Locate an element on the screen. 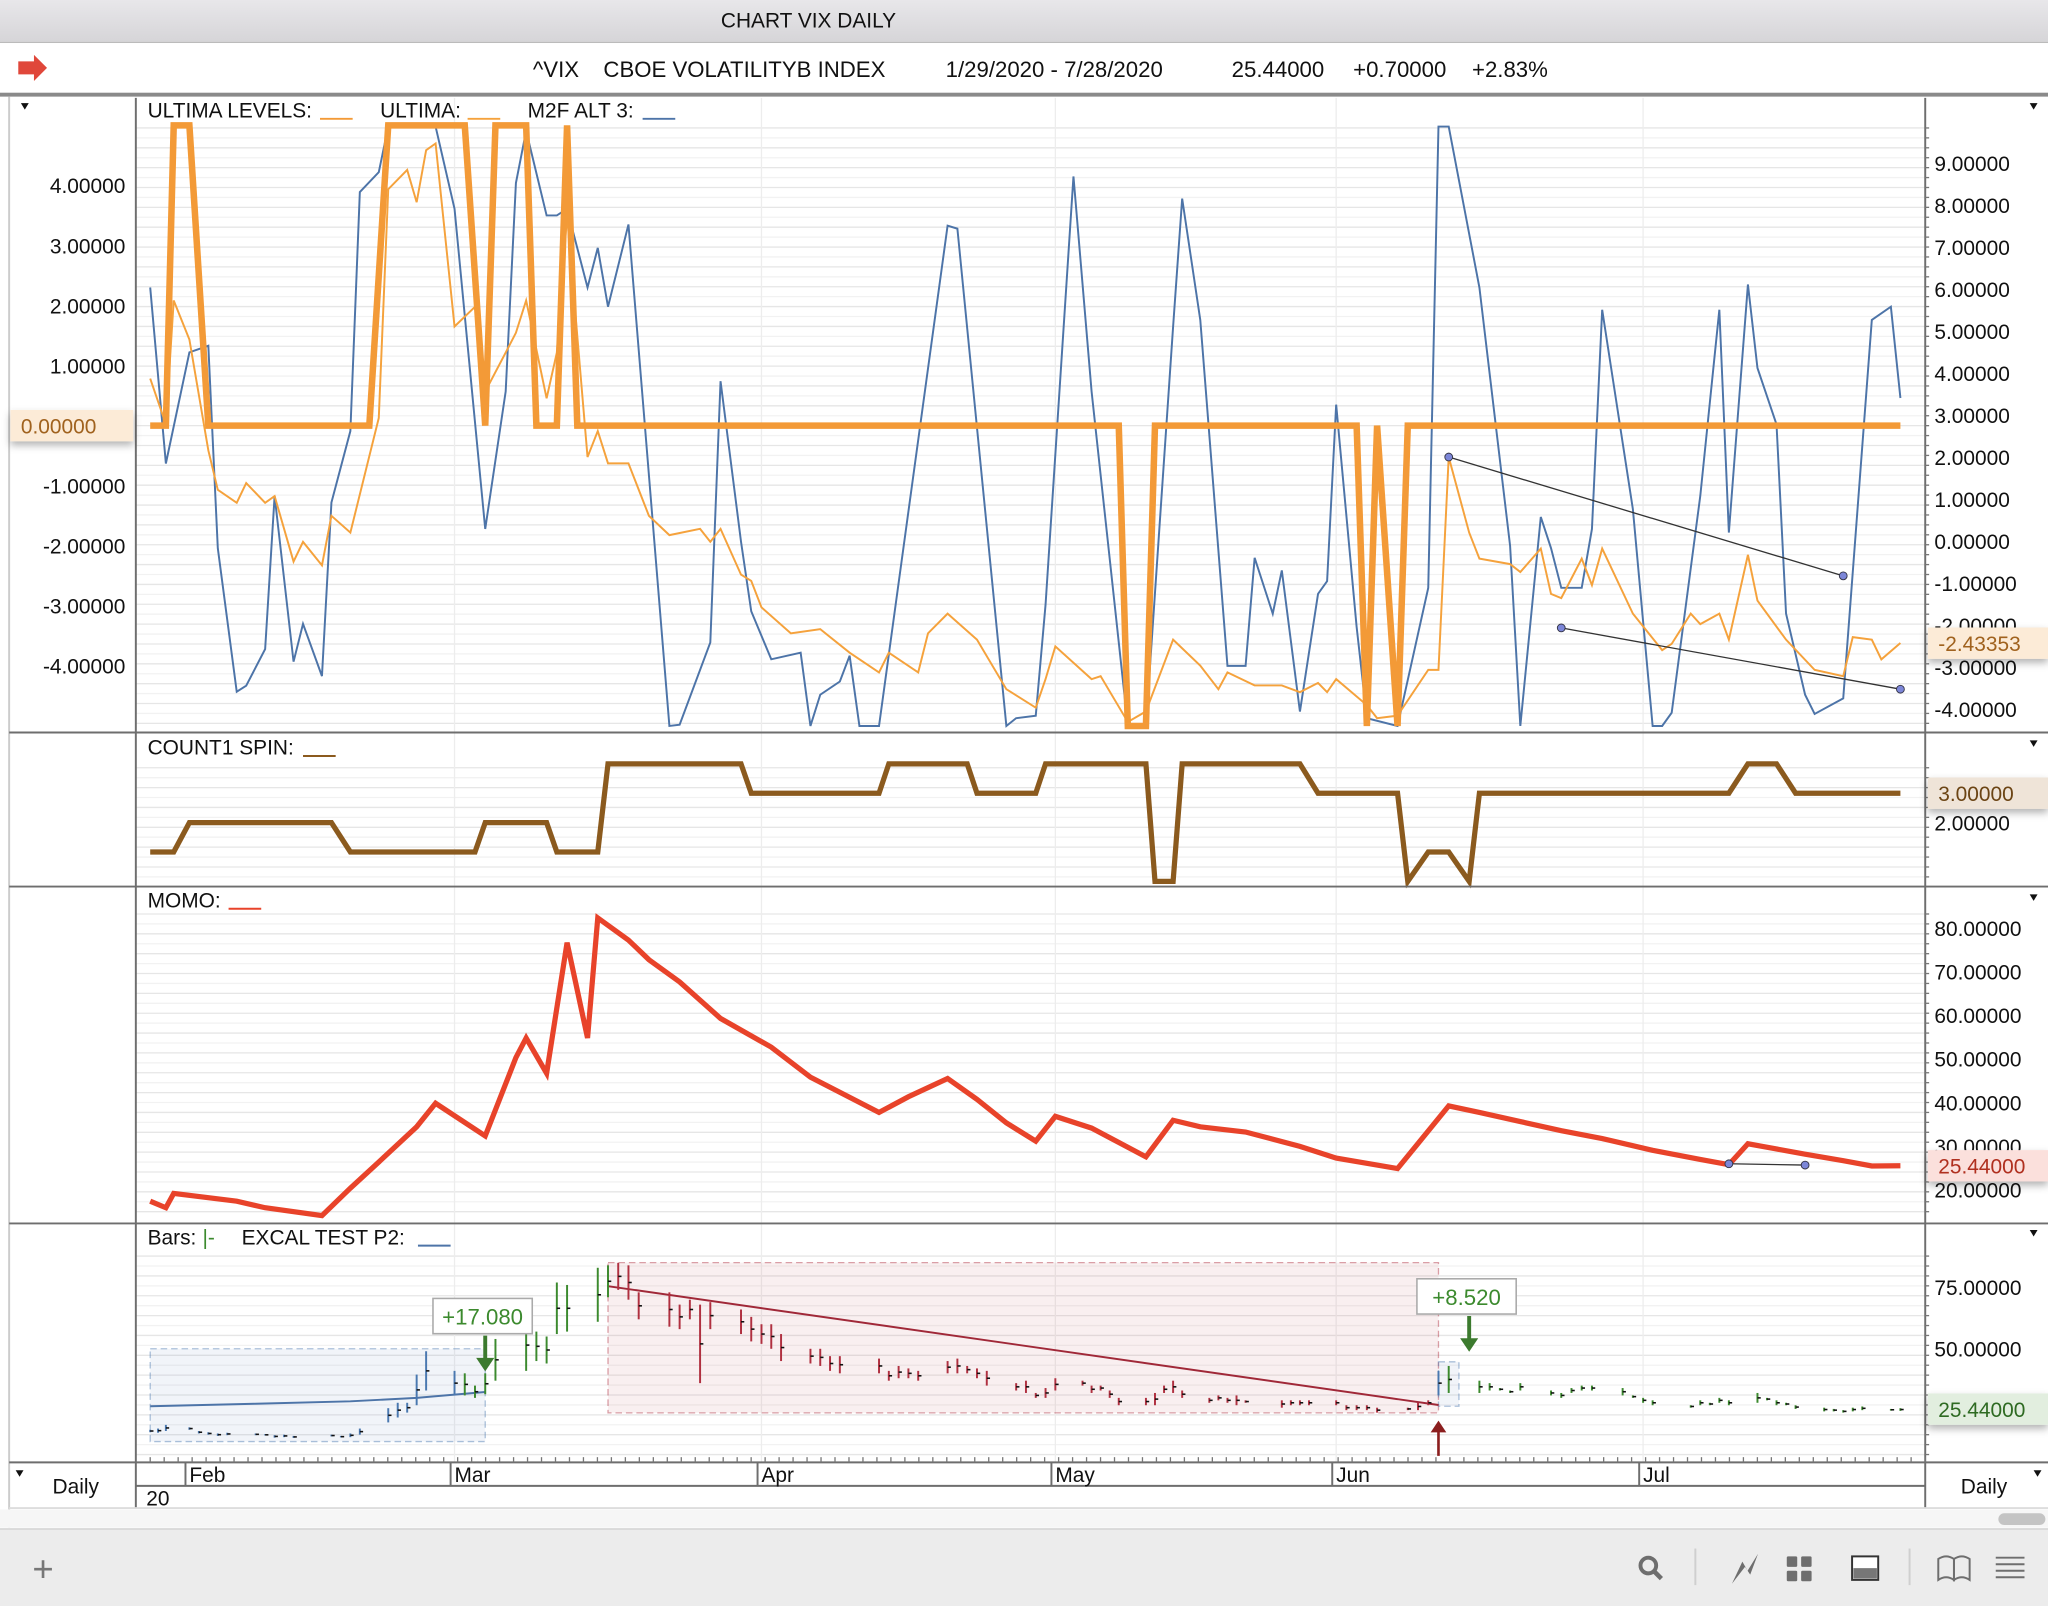 This screenshot has height=1606, width=2048. legend-panel-2: COUNT1 SPIN: is located at coordinates (242, 748).